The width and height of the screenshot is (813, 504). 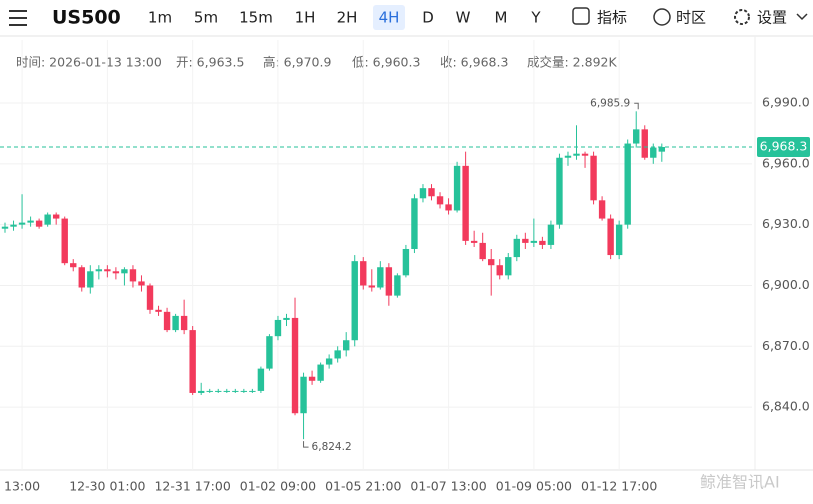 What do you see at coordinates (786, 406) in the screenshot?
I see `y-tick-label: 6,840.0` at bounding box center [786, 406].